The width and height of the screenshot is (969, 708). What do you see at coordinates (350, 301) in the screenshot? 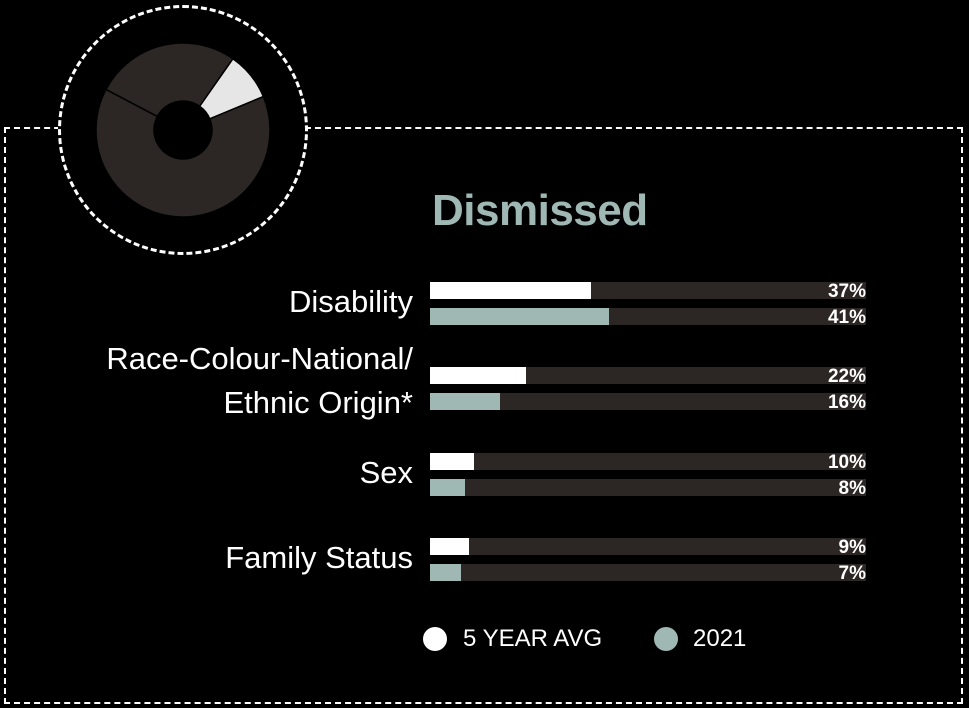
I see `category-label: Disability` at bounding box center [350, 301].